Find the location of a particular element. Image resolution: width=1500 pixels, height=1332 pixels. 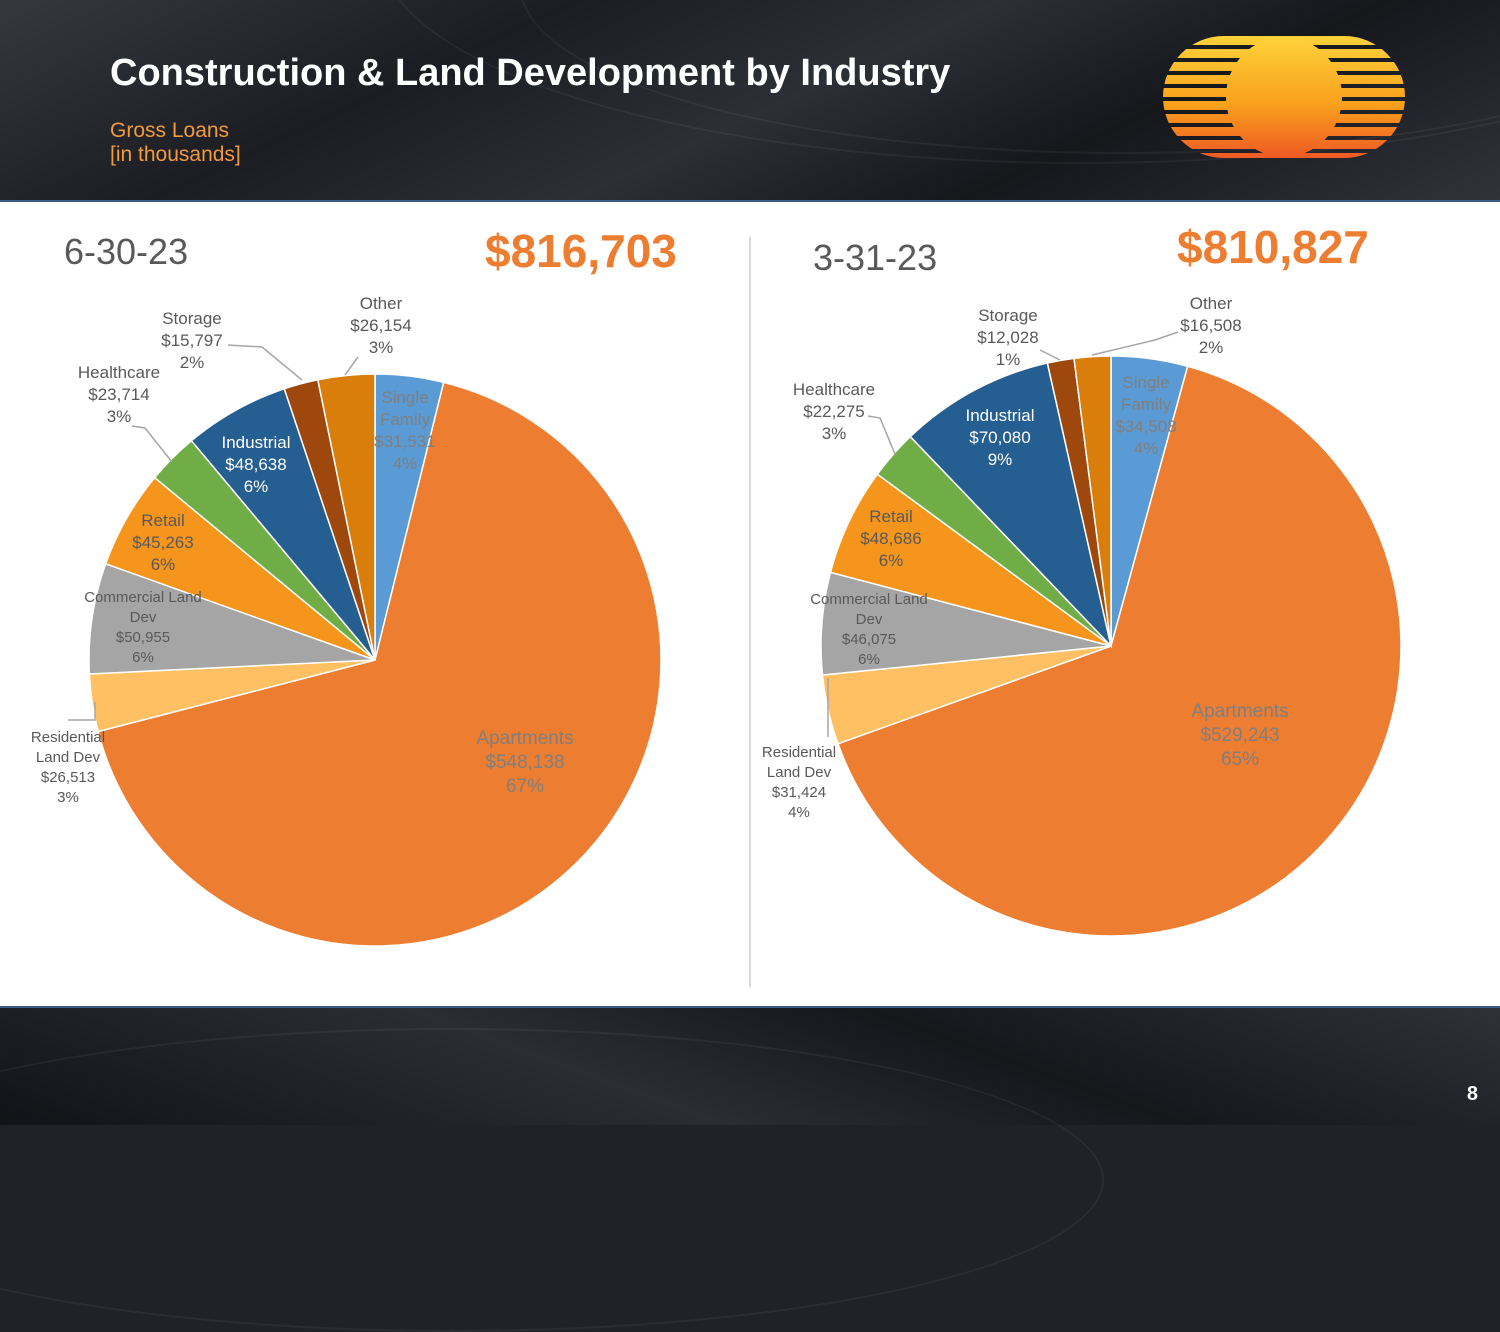

data-label-commercial-land-dev-current: 6% is located at coordinates (143, 657).